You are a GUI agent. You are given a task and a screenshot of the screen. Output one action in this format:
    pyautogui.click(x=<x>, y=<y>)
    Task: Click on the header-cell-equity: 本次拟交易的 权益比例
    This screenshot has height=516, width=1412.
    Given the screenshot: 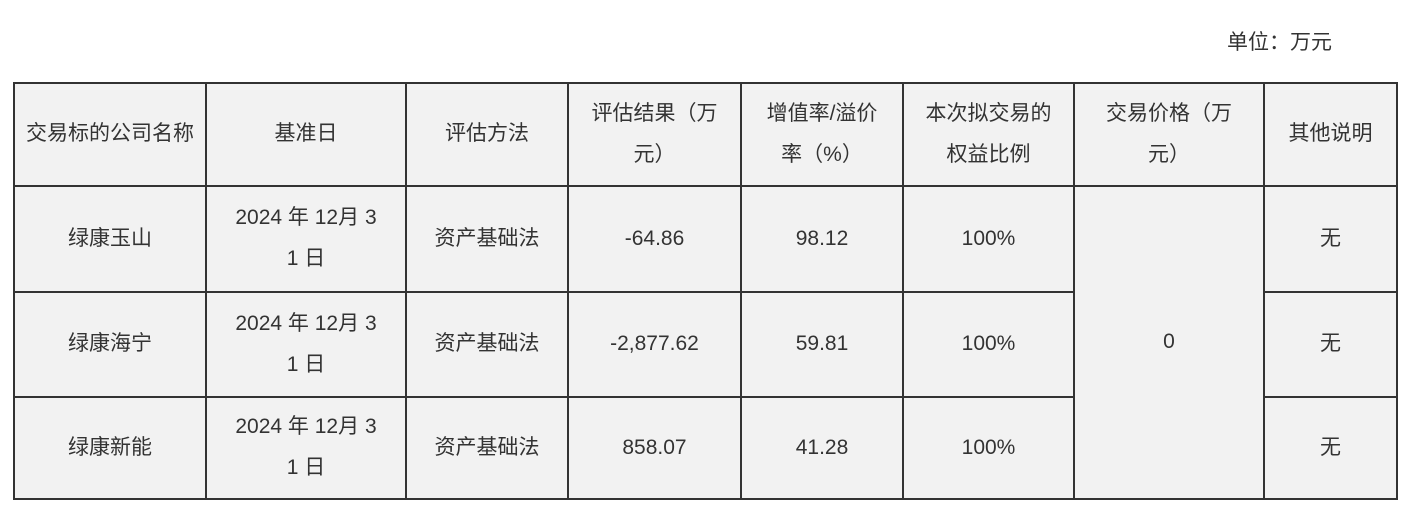 What is the action you would take?
    pyautogui.click(x=988, y=134)
    